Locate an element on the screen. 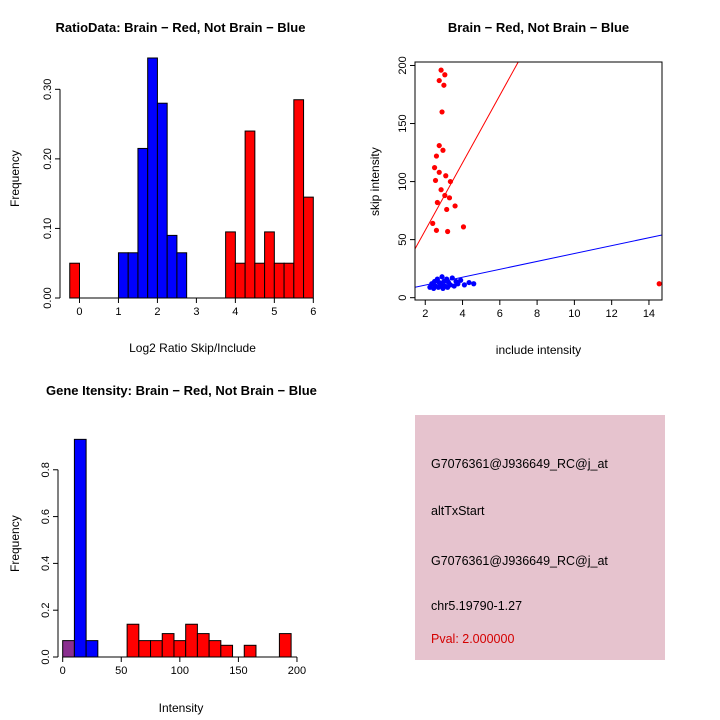 This screenshot has width=720, height=720. x-tick-label: 14 is located at coordinates (649, 314).